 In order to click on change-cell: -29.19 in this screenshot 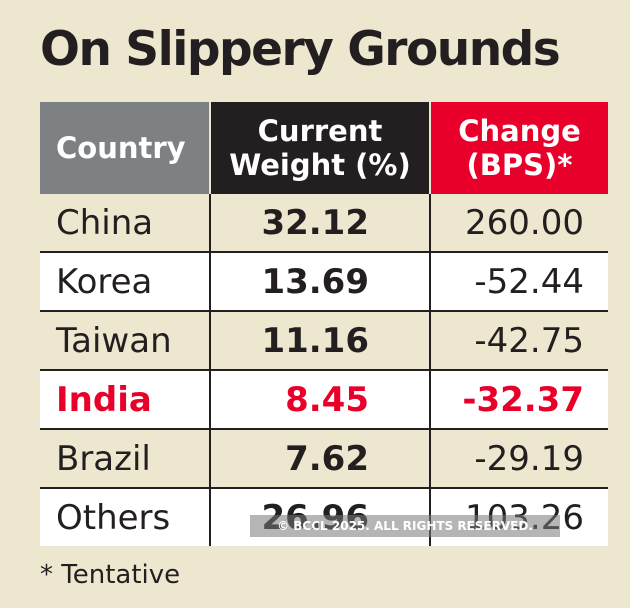, I will do `click(518, 459)`.